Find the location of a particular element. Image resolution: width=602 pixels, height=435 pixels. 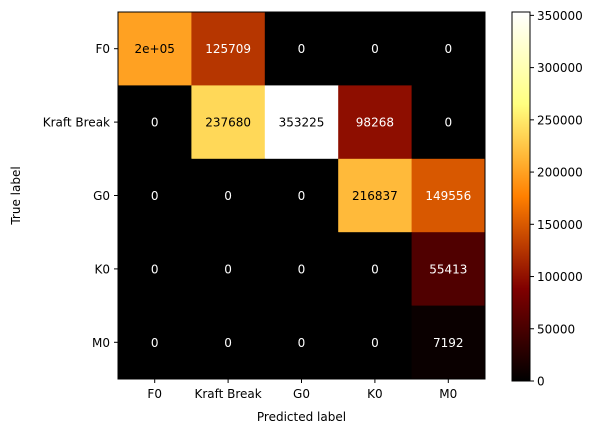

colorbar-tick-label: 150000 is located at coordinates (560, 225).